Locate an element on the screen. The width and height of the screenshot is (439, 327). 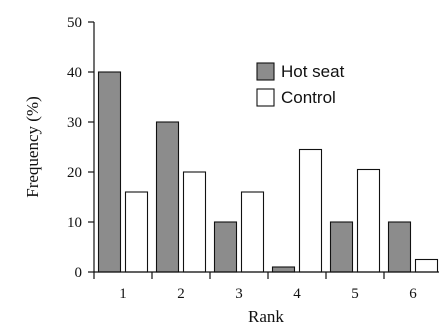
legend-swatch-hot-seat is located at coordinates (265, 71).